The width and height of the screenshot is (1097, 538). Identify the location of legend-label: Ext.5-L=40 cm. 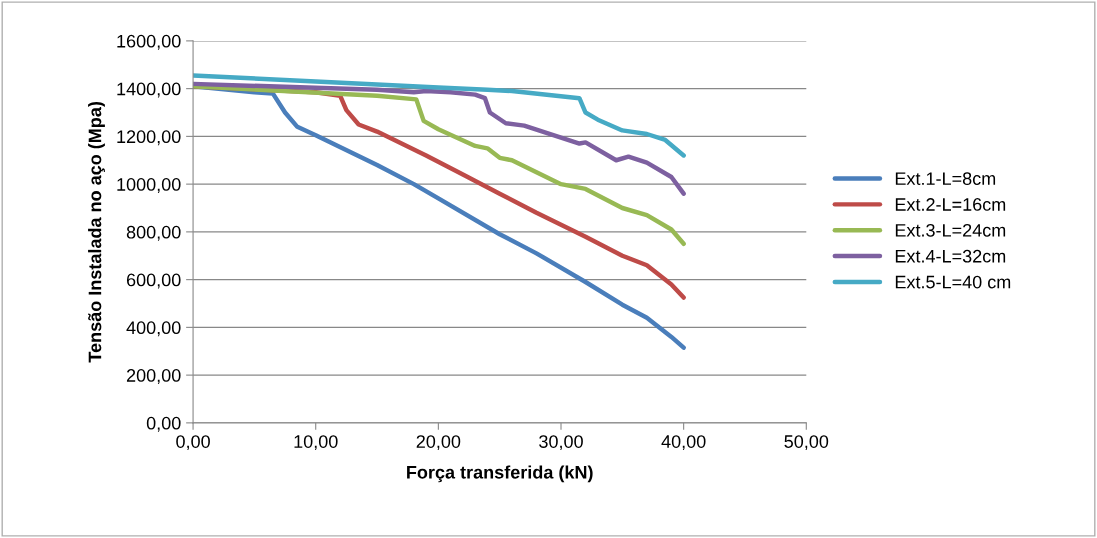
(953, 282).